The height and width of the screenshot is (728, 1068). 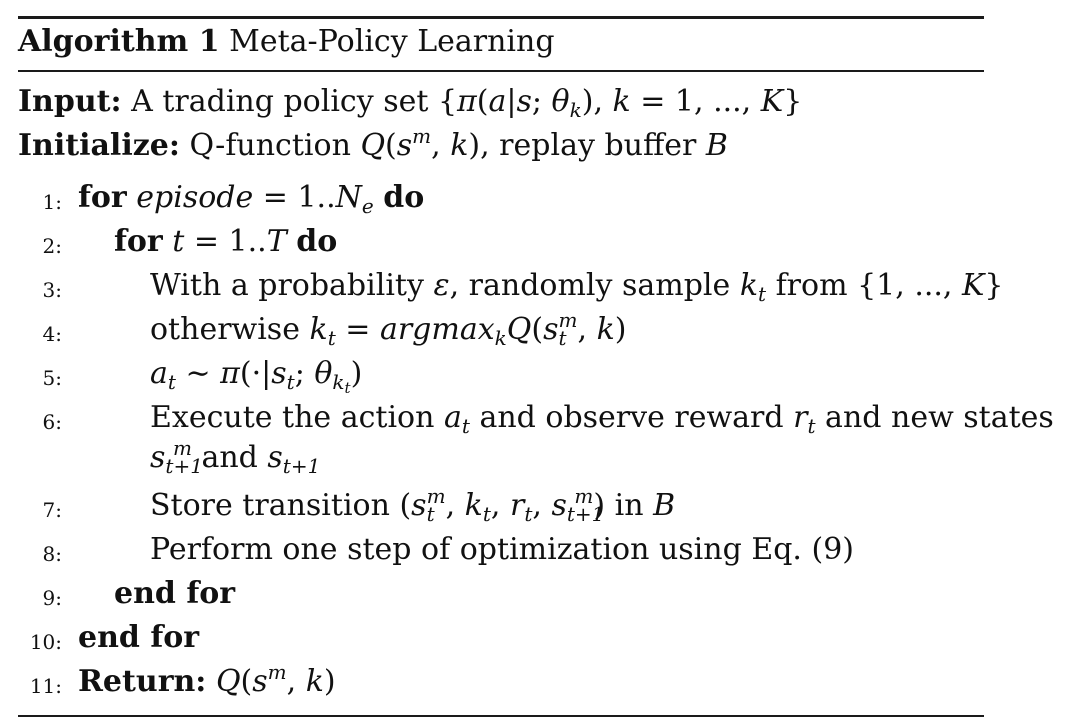 I want to click on line-number: 2:, so click(x=52, y=246).